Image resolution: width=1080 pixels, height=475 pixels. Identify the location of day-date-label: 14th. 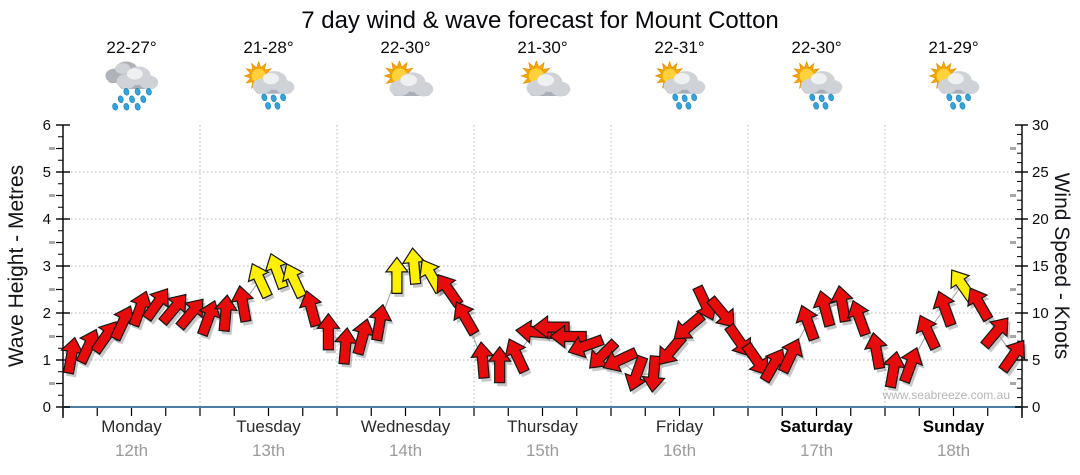
(405, 450).